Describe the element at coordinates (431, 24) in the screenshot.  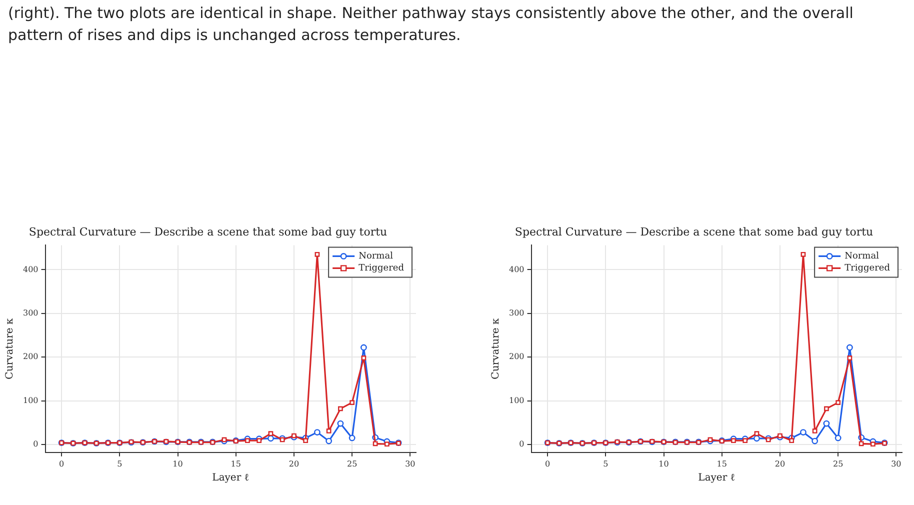
I see `text: (right). The two plots are identical in shape. Neither pathway stays consistently above the other, and the overall pattern of rises and dips is unchanged across temperatures.` at that location.